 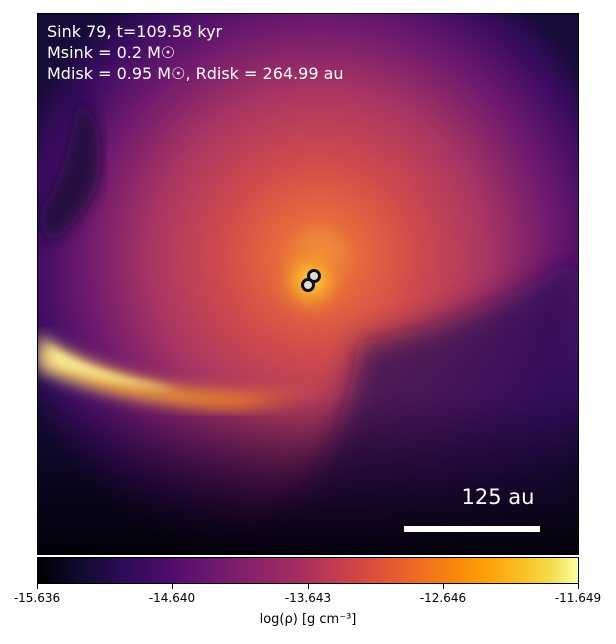 I want to click on colorbar, so click(x=308, y=570).